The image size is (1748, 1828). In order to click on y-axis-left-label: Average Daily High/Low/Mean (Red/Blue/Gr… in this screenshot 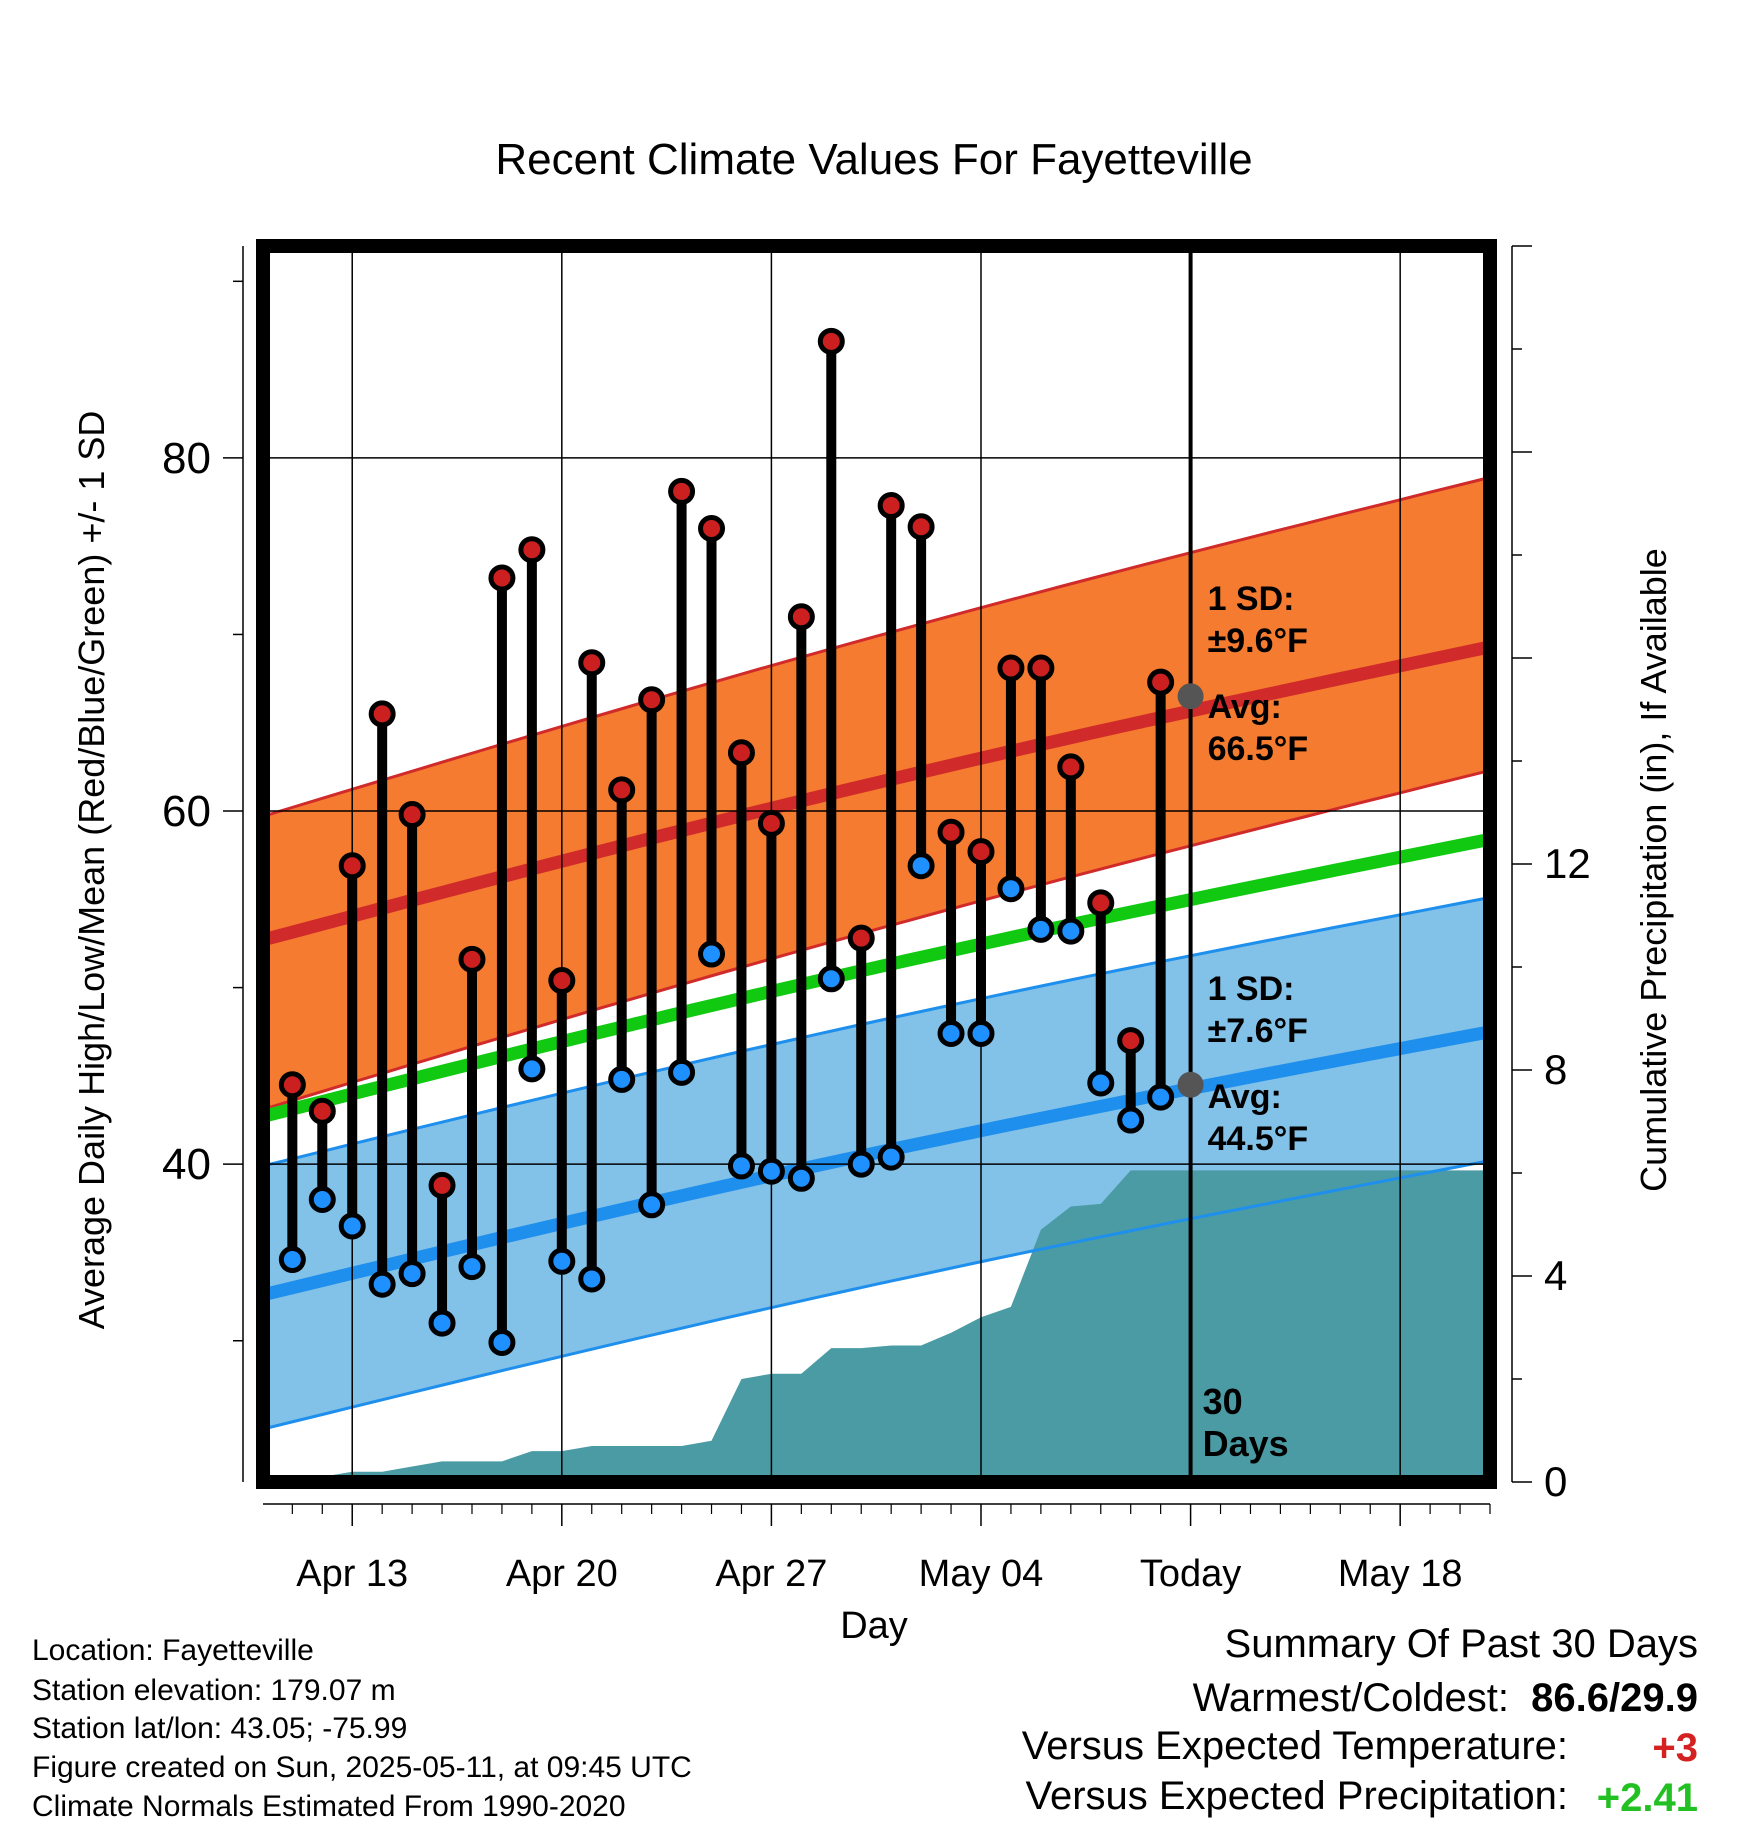, I will do `click(91, 870)`.